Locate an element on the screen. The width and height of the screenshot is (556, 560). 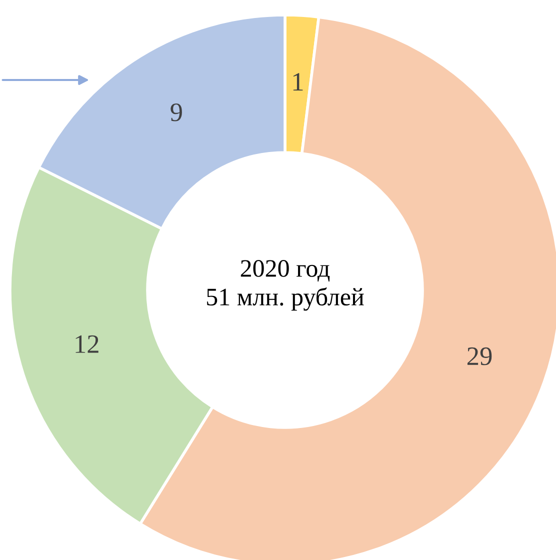
data-label: 12 is located at coordinates (87, 344).